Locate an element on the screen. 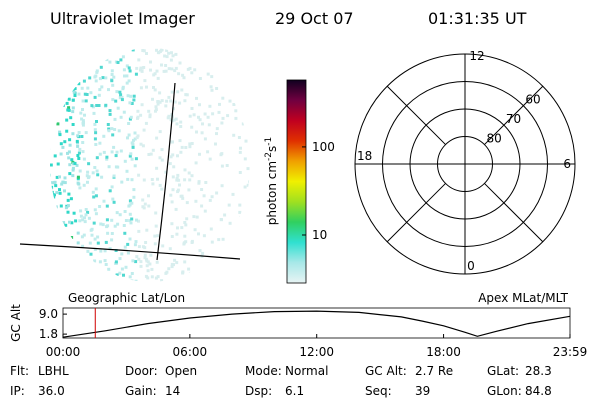 Image resolution: width=600 pixels, height=400 pixels. title: Ultraviolet Imager is located at coordinates (122, 18).